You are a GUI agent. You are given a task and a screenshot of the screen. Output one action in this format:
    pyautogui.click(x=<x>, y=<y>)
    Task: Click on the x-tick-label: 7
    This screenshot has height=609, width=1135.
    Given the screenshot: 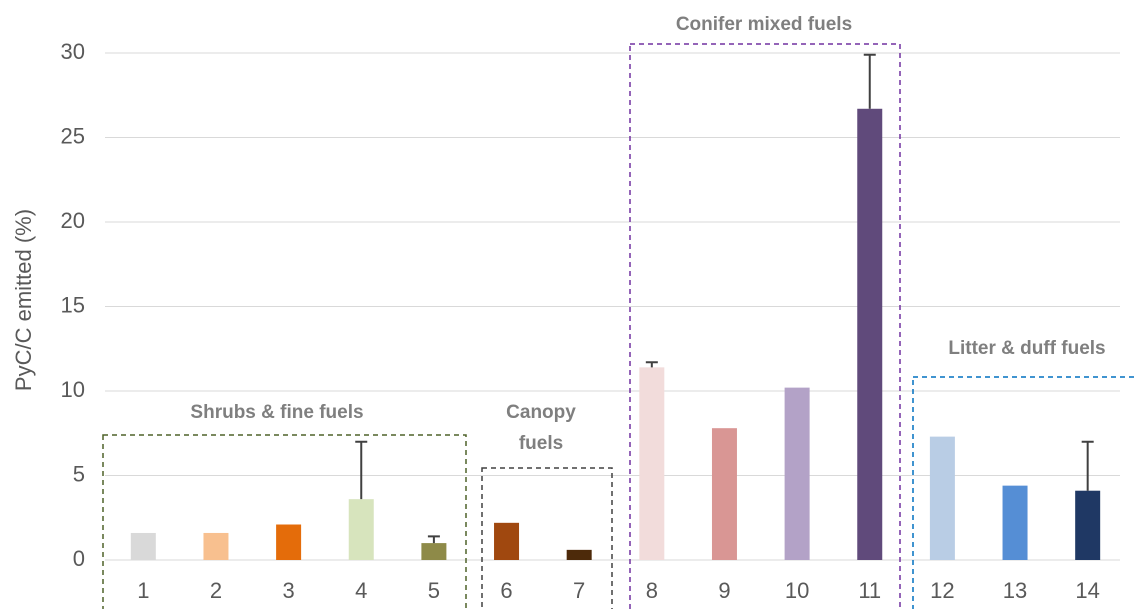 What is the action you would take?
    pyautogui.click(x=579, y=590)
    